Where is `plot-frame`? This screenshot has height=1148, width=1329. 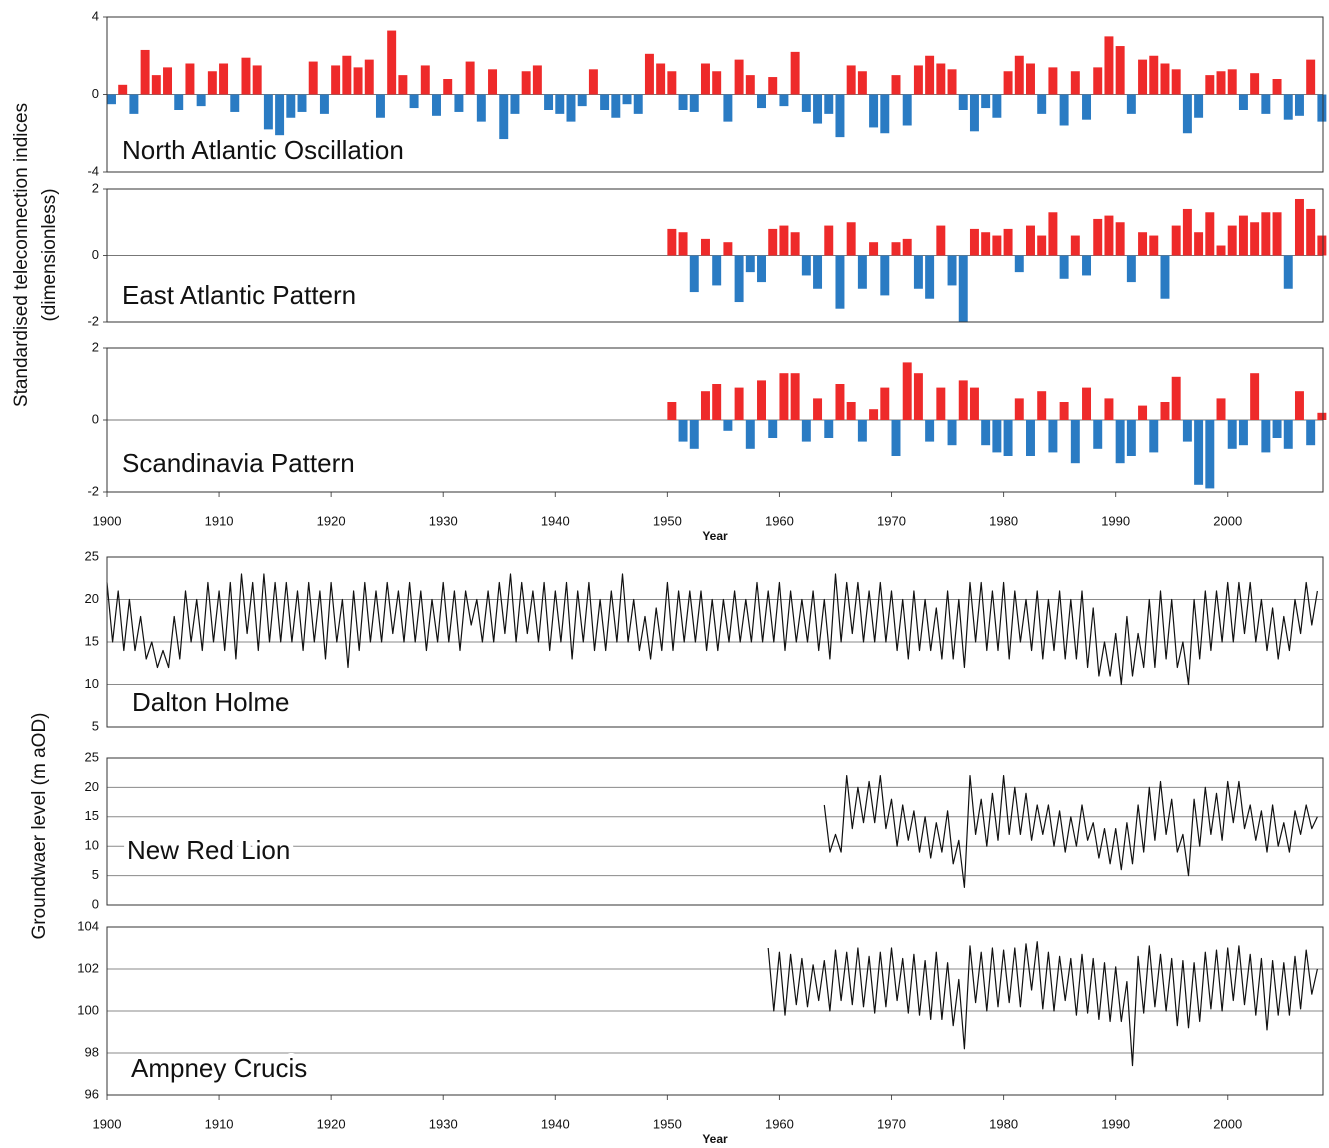
plot-frame is located at coordinates (715, 1011).